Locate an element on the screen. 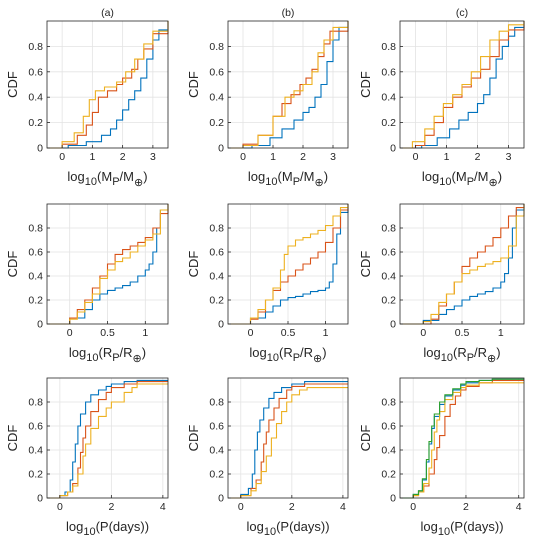  panel-1: 0 1 2 3 0 0.2 0.4 0.6 0.8 CDF log10(MP/M⊕) (a) is located at coordinates (87, 98).